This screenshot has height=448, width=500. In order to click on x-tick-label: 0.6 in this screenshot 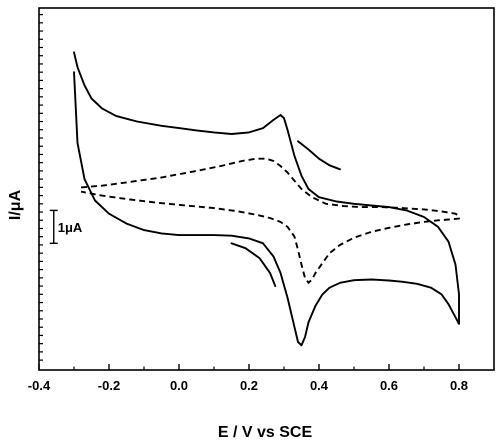, I will do `click(389, 385)`.